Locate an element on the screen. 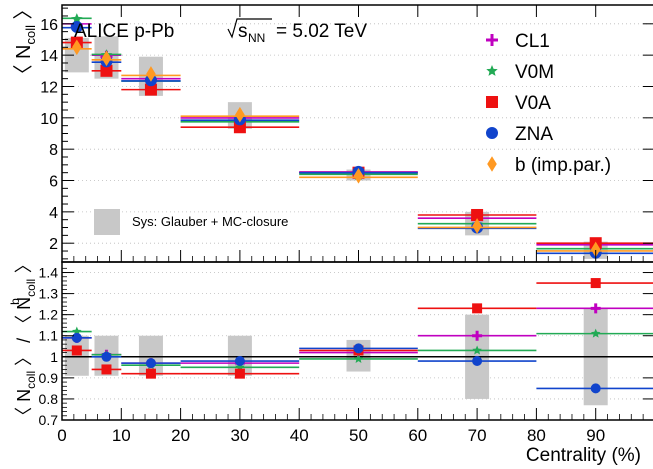  top-y-axis-label: 〈 Ncoll 〉 is located at coordinates (25, 42).